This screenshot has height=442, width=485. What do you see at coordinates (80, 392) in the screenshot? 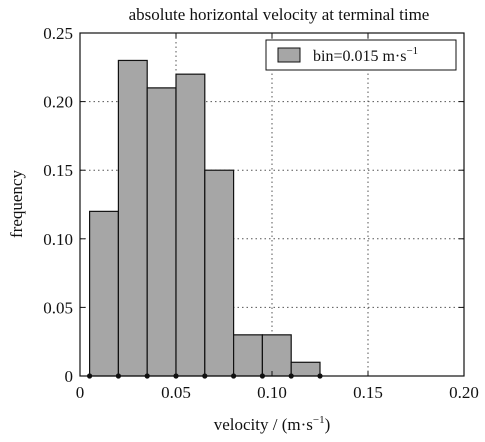
I see `x-tick-label: 0` at bounding box center [80, 392].